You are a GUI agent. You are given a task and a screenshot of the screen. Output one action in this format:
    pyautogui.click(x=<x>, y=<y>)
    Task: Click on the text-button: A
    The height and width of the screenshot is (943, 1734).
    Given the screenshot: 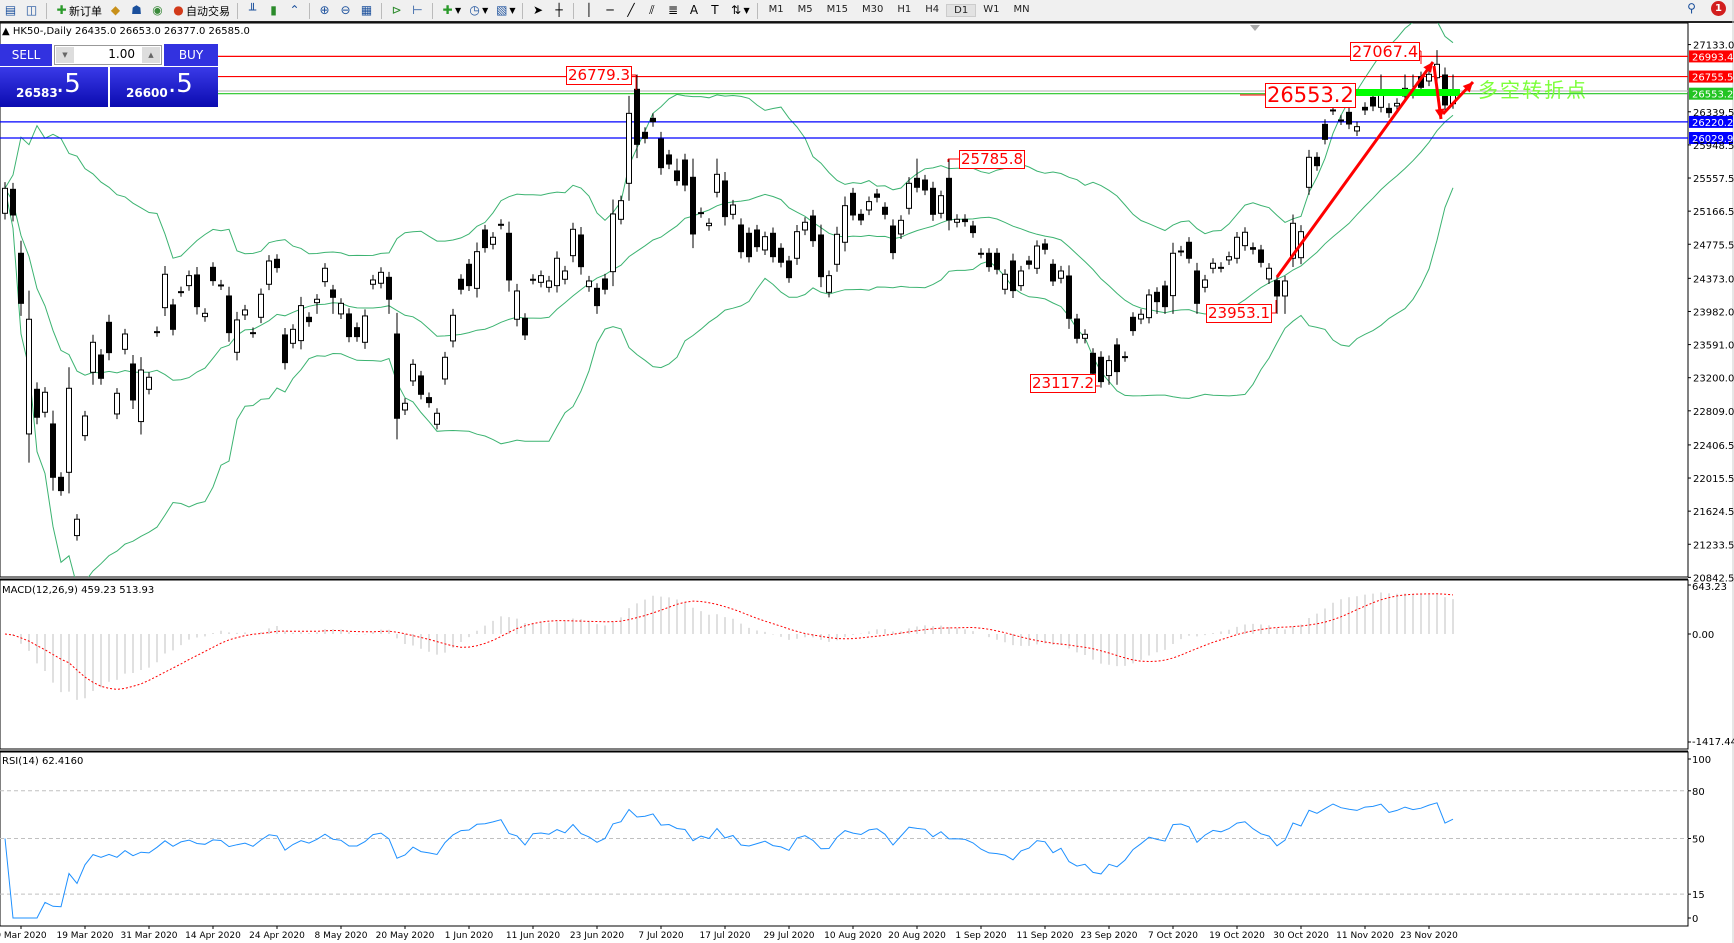 What is the action you would take?
    pyautogui.click(x=693, y=10)
    